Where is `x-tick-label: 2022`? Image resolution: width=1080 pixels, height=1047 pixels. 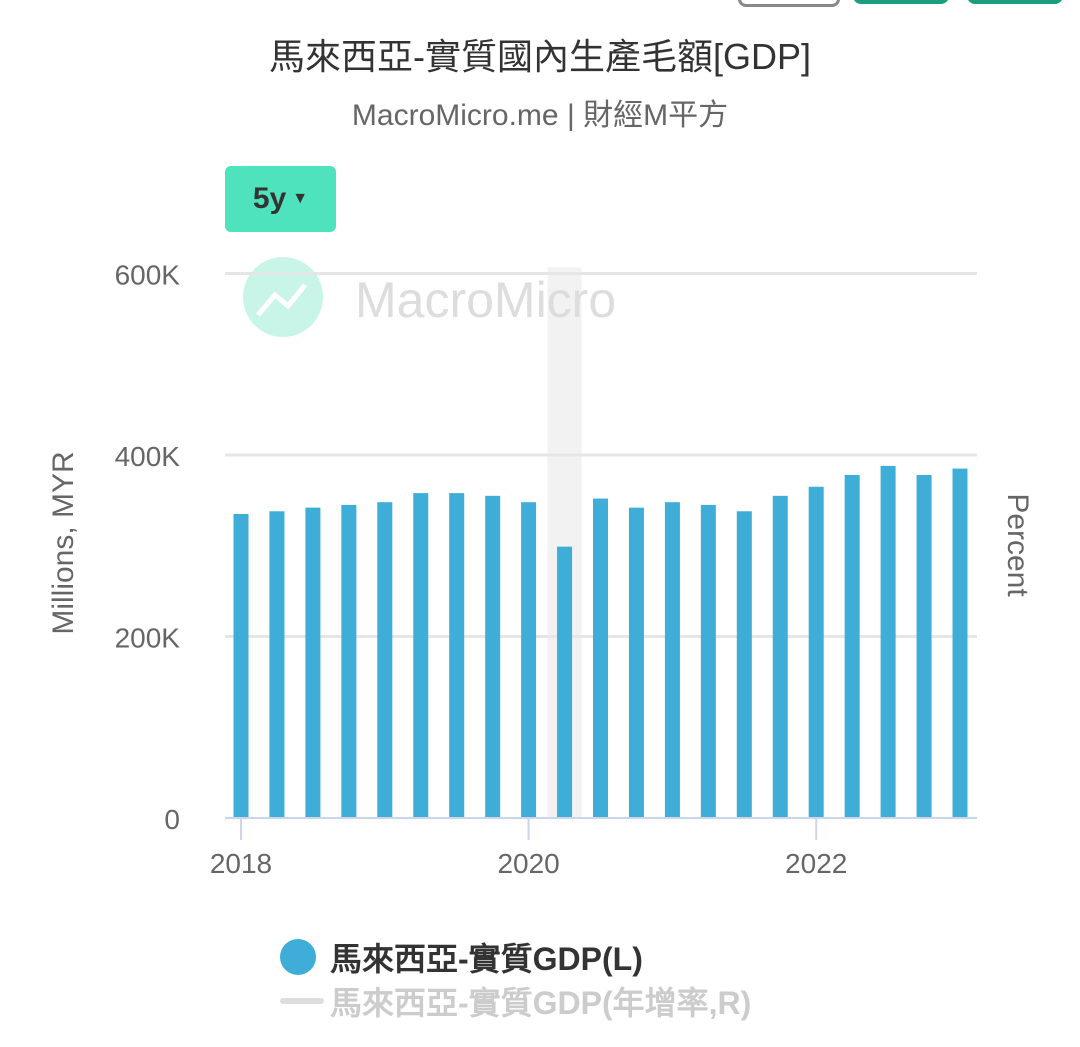 x-tick-label: 2022 is located at coordinates (816, 863).